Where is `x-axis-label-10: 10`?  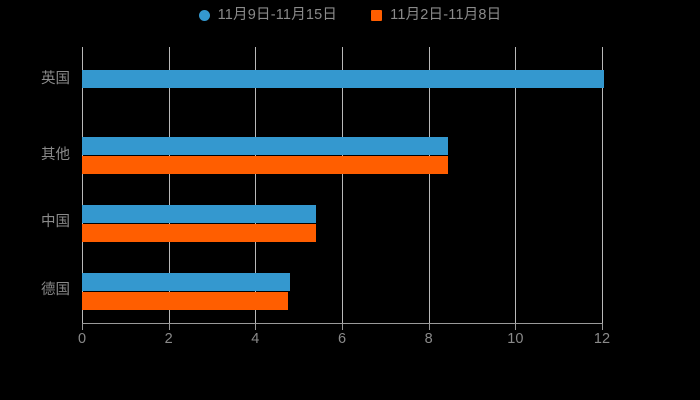
x-axis-label-10: 10 is located at coordinates (515, 339).